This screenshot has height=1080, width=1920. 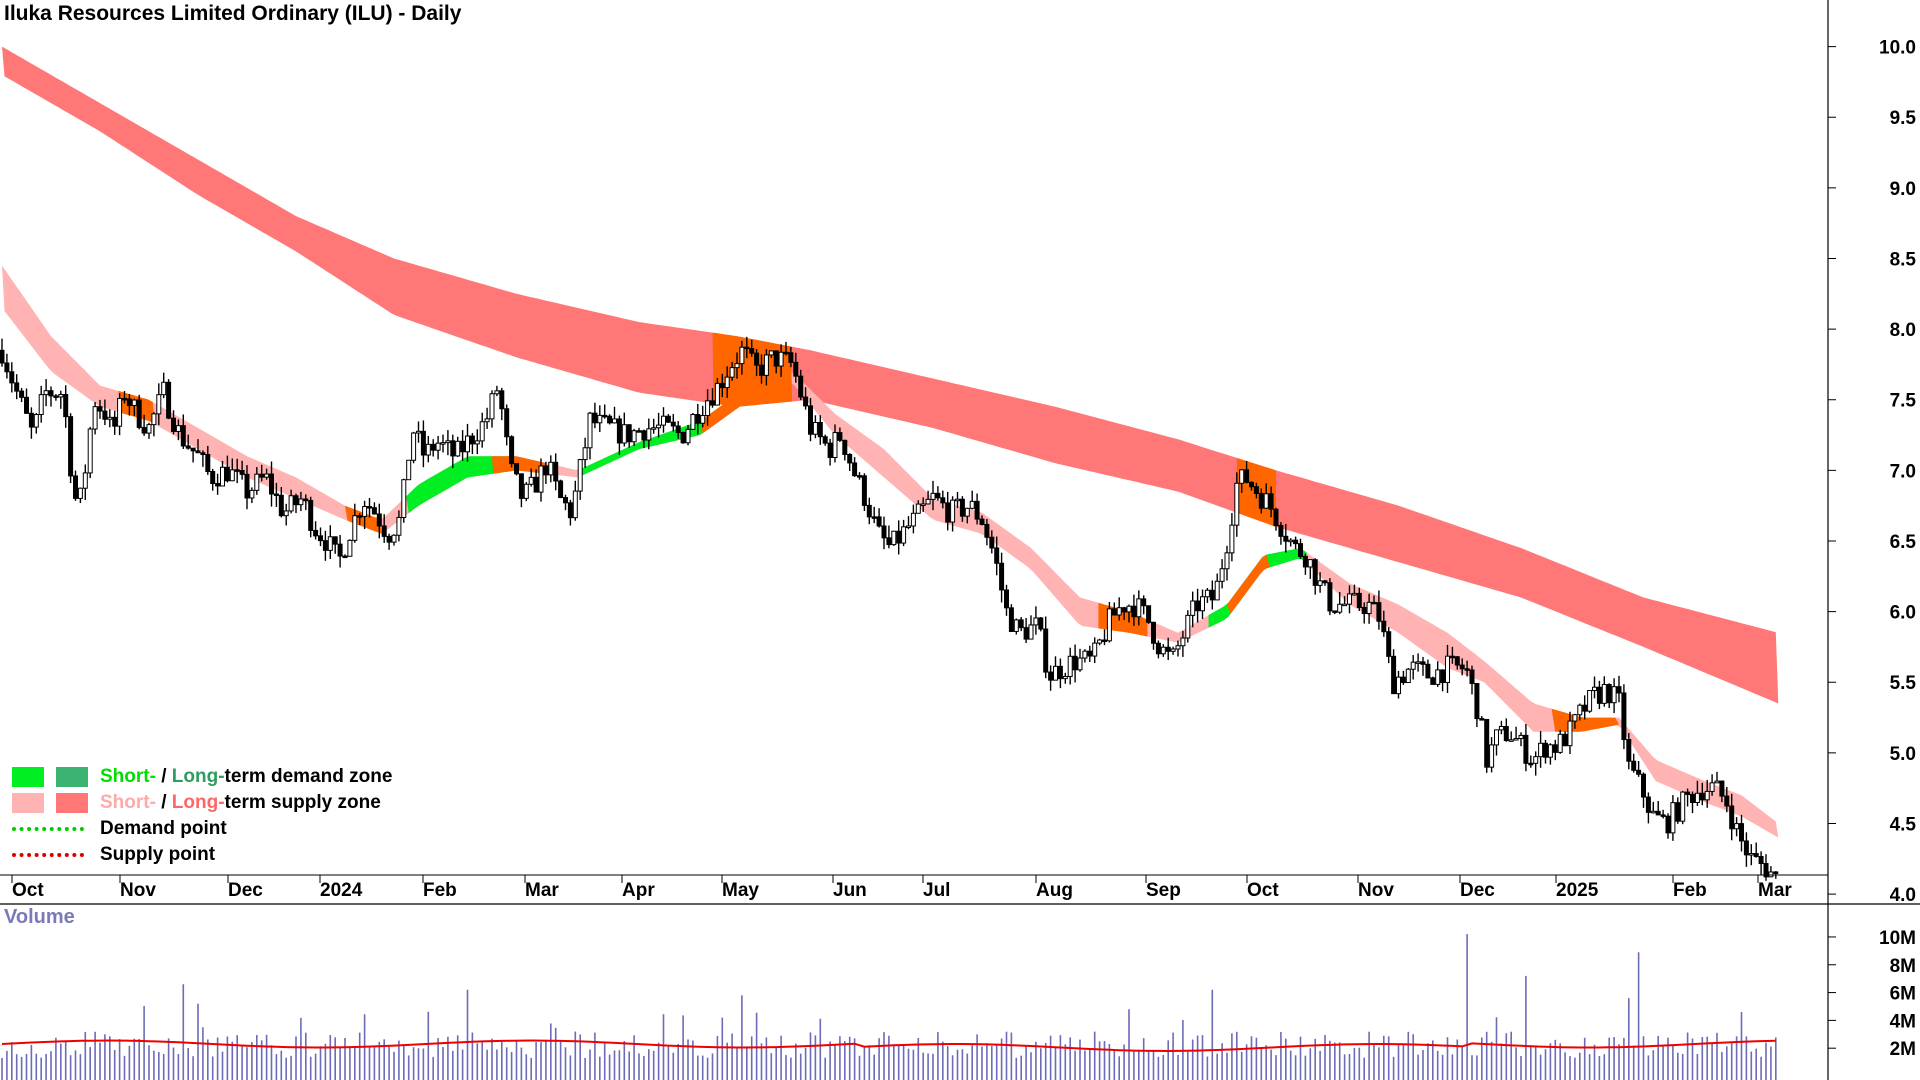 What do you see at coordinates (48, 855) in the screenshot?
I see `supply-point-line` at bounding box center [48, 855].